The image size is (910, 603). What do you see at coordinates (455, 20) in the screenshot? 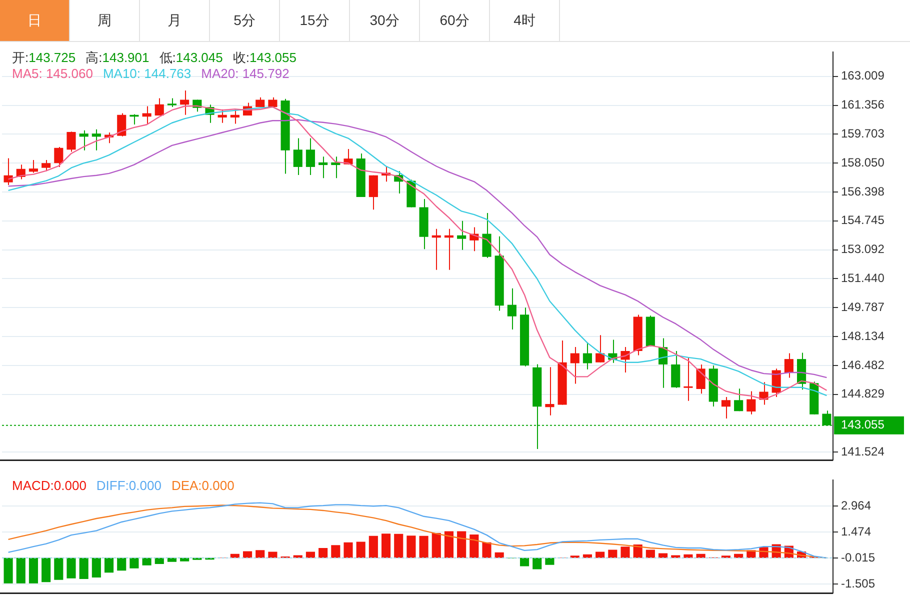
I see `text: 60分` at bounding box center [455, 20].